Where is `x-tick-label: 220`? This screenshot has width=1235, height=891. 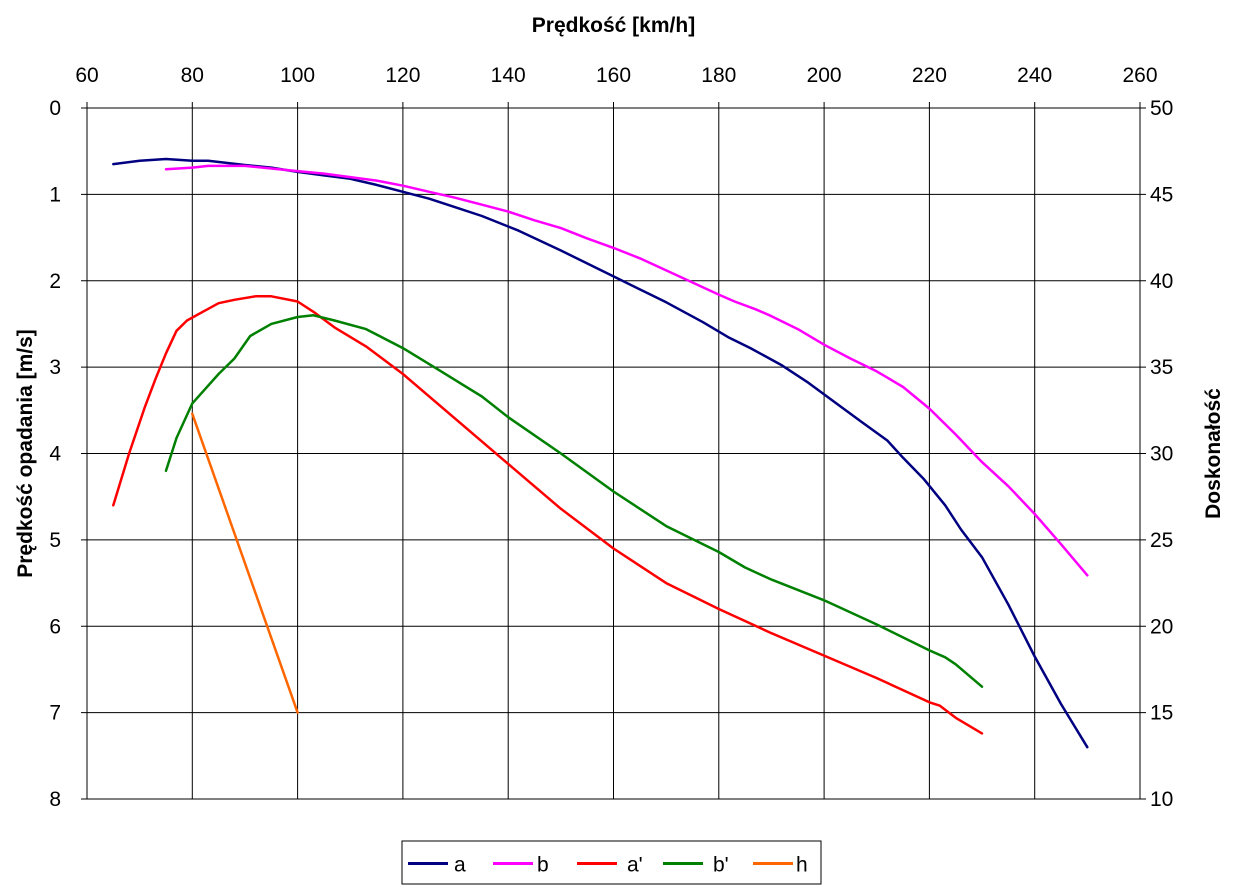 x-tick-label: 220 is located at coordinates (929, 75).